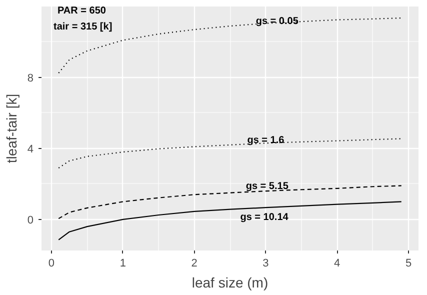 The height and width of the screenshot is (295, 427). Describe the element at coordinates (408, 264) in the screenshot. I see `x-tick-label: 5` at that location.